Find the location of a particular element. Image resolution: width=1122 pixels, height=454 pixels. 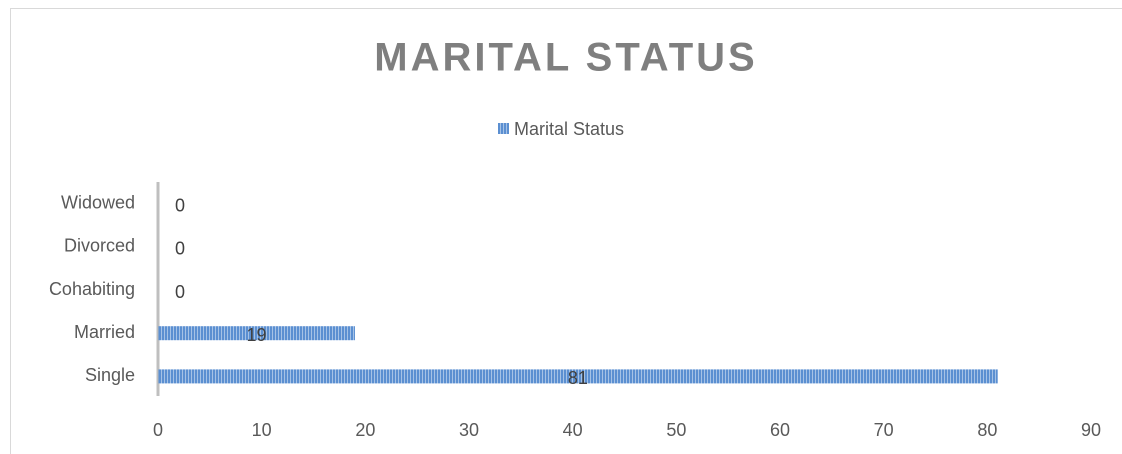

x-tick-label: 80 is located at coordinates (987, 430).